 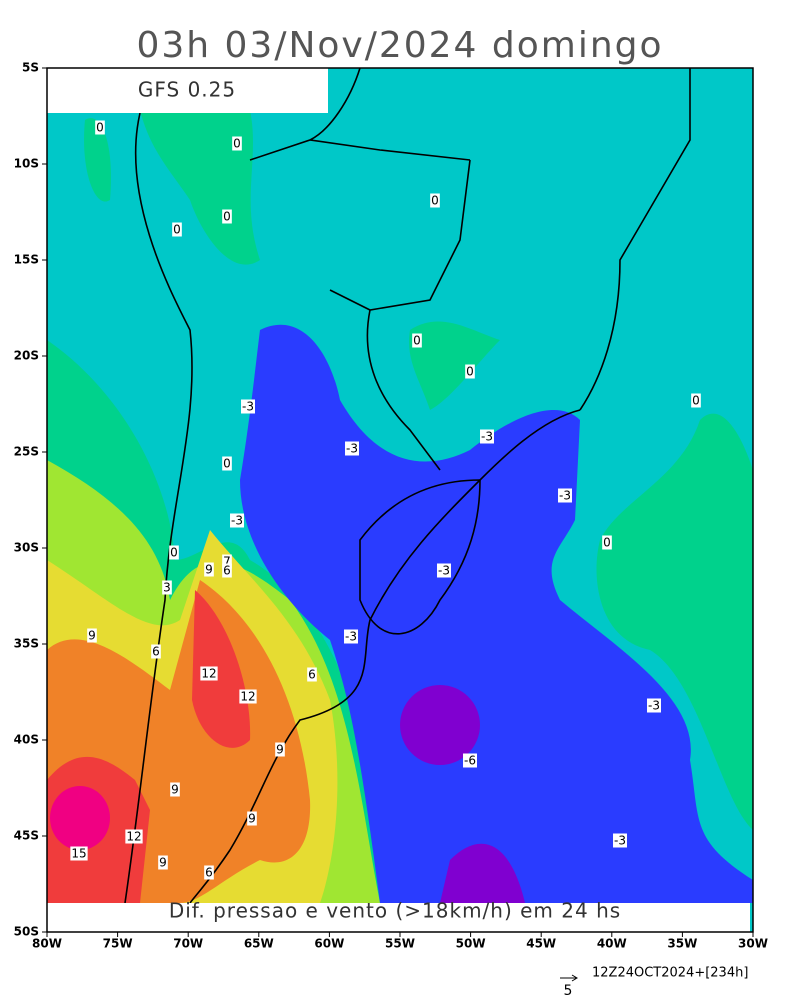 What do you see at coordinates (471, 944) in the screenshot?
I see `lon-label: 50W` at bounding box center [471, 944].